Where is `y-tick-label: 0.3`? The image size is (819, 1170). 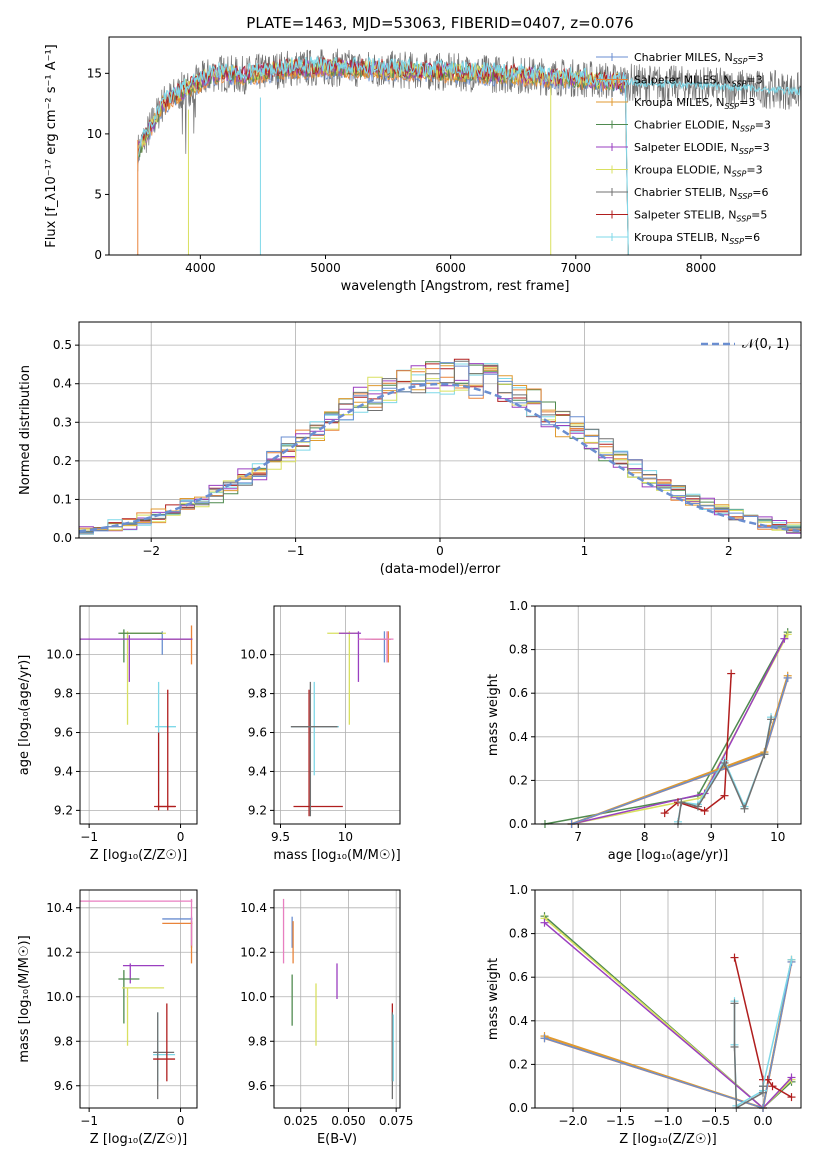
y-tick-label: 0.3 is located at coordinates (62, 422).